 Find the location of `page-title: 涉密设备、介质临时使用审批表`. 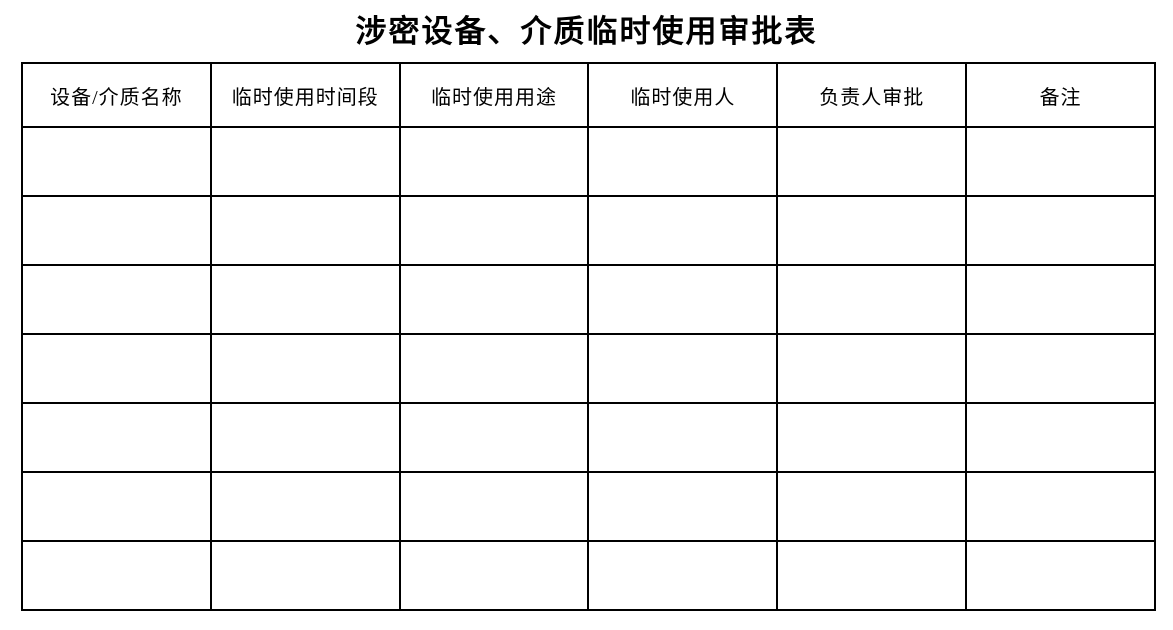

page-title: 涉密设备、介质临时使用审批表 is located at coordinates (586, 31).